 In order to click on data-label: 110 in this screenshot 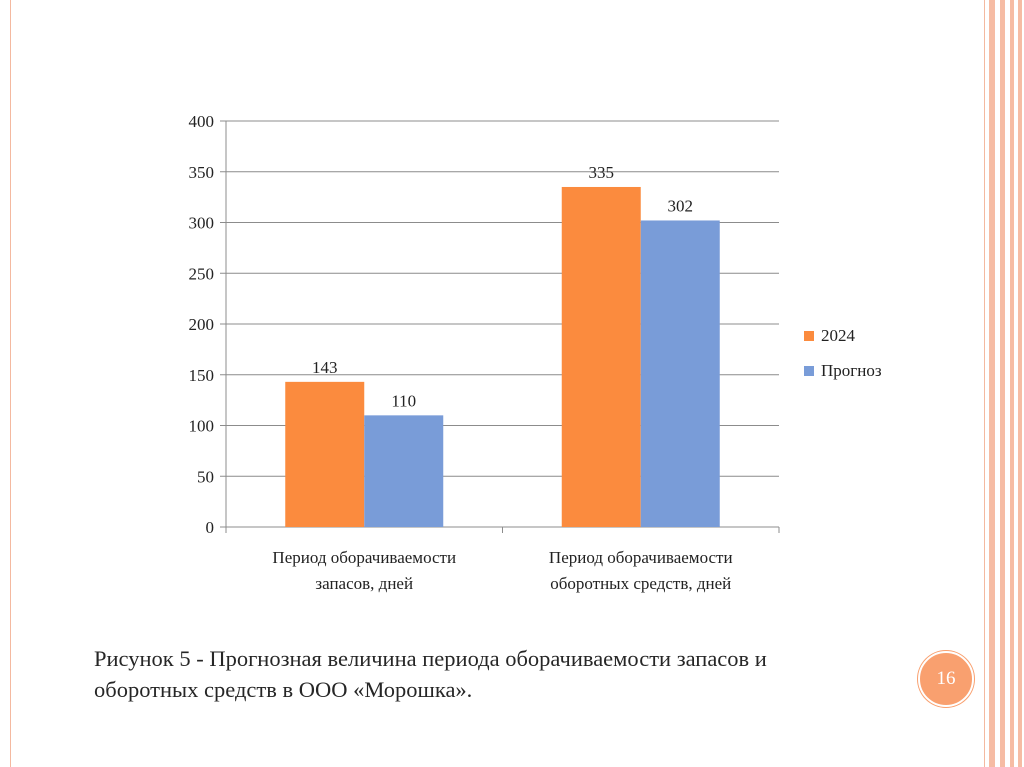, I will do `click(403, 400)`.